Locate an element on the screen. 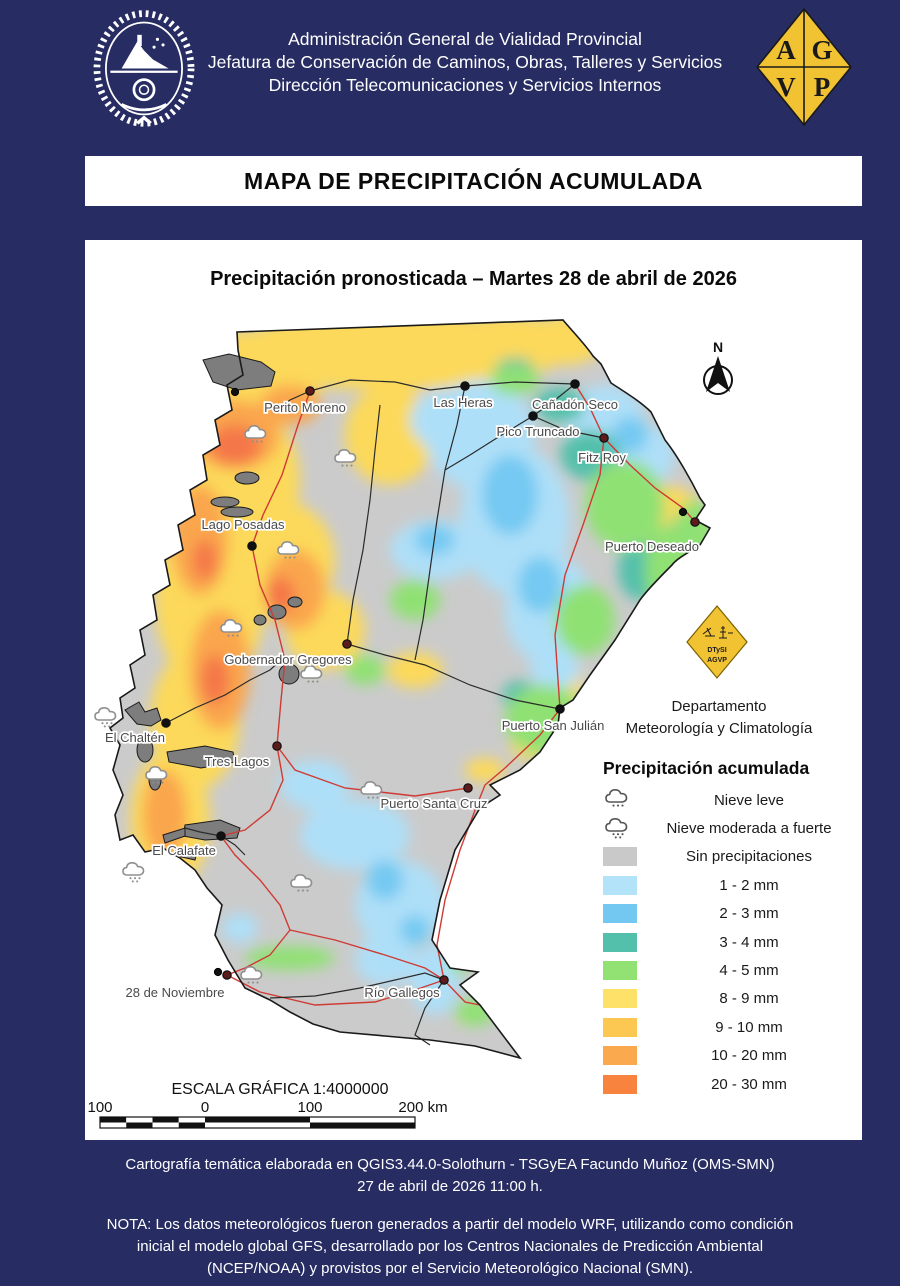 The image size is (900, 1286). snow-light-icon is located at coordinates (623, 800).